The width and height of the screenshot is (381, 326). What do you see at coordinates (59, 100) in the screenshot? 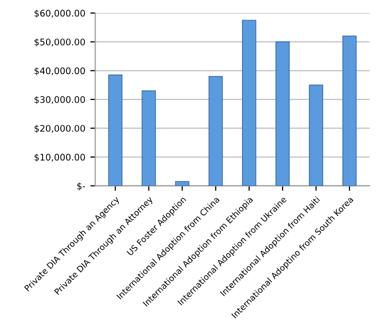
I see `y-tick-label: $30,000.00` at bounding box center [59, 100].